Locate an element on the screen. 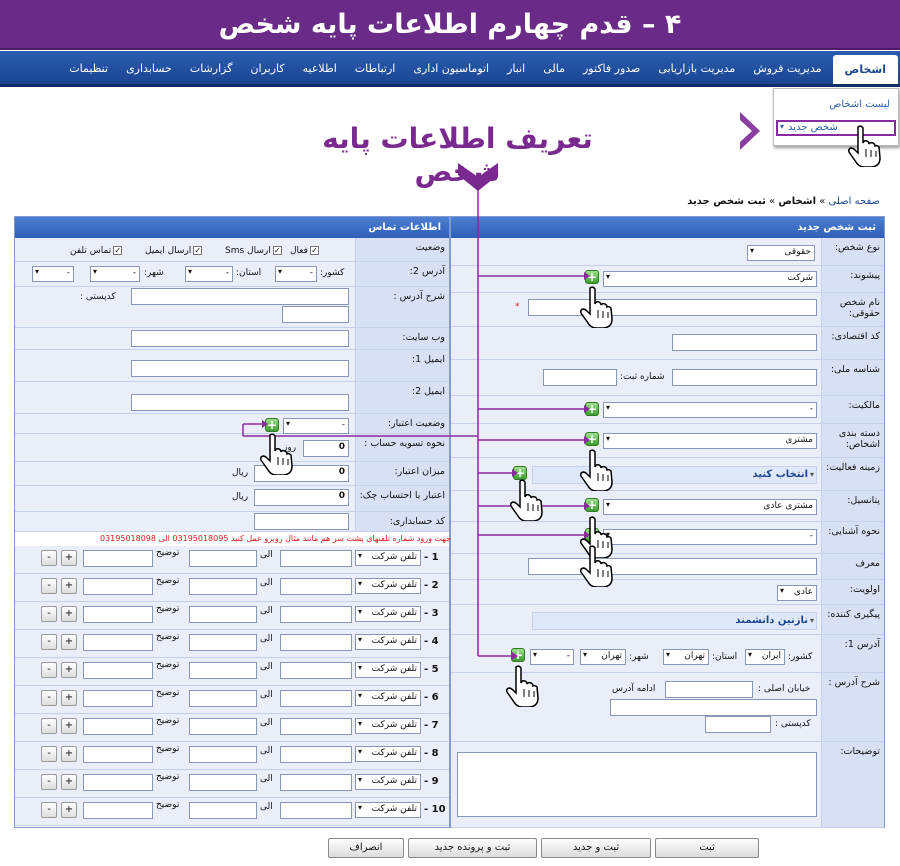 The height and width of the screenshot is (866, 900). add-activity-icon: + is located at coordinates (520, 473).